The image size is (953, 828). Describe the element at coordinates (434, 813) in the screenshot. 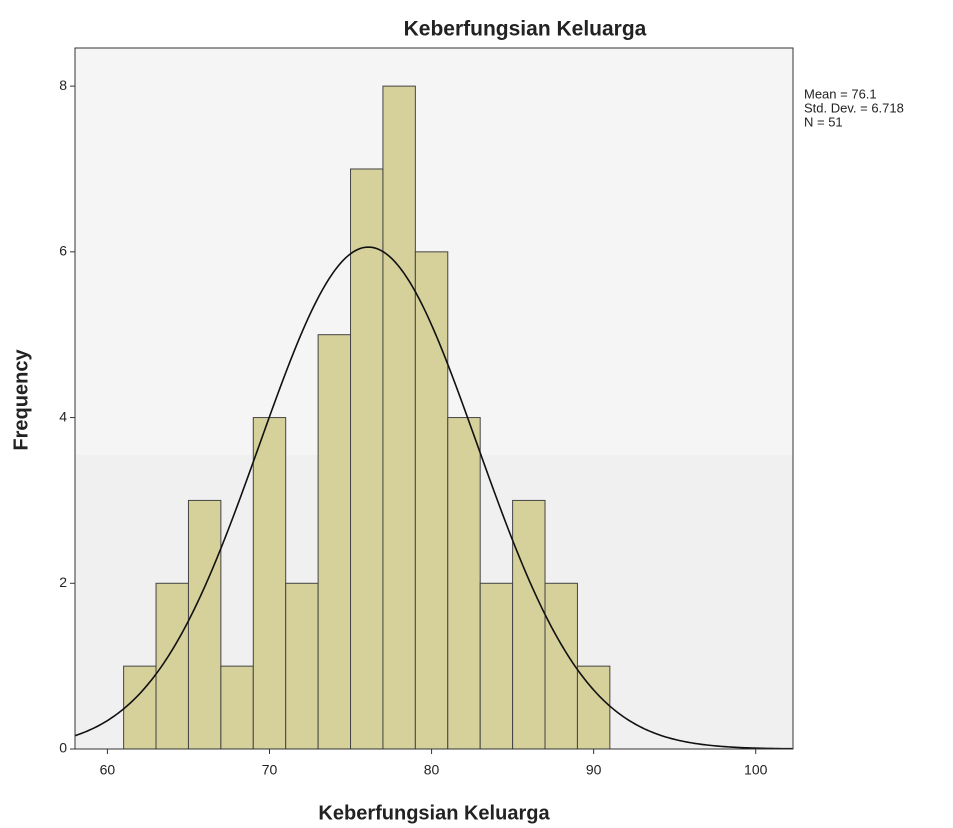

I see `x-axis-title: Keberfungsian Keluarga` at that location.